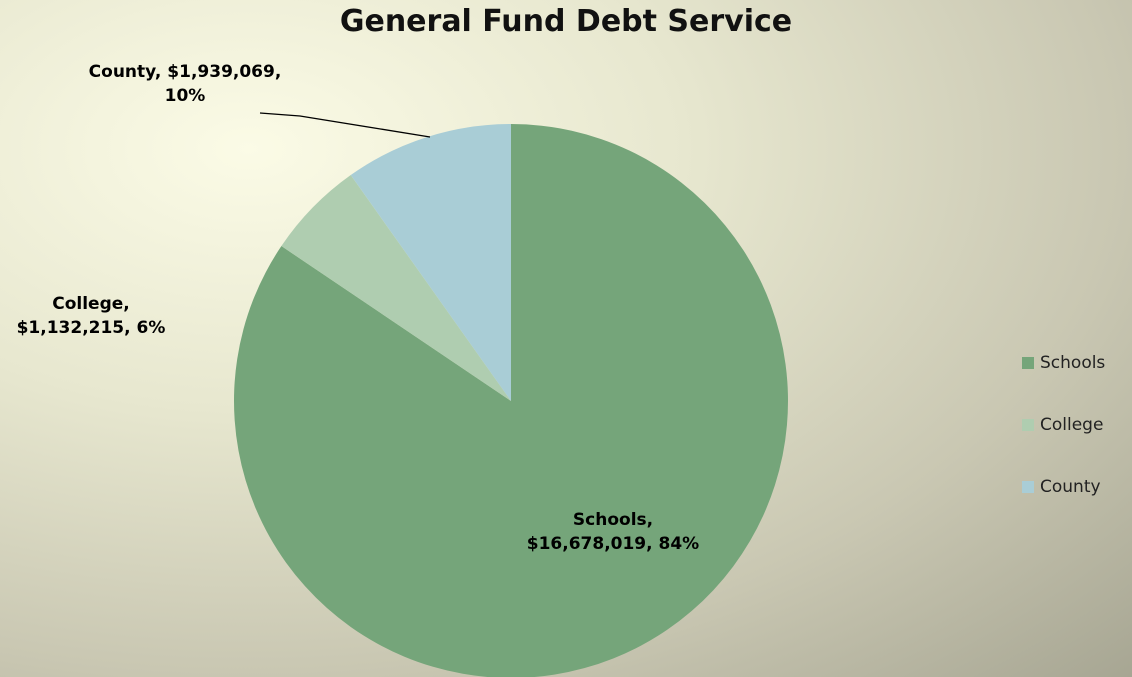  I want to click on legend-label-college: College, so click(1072, 425).